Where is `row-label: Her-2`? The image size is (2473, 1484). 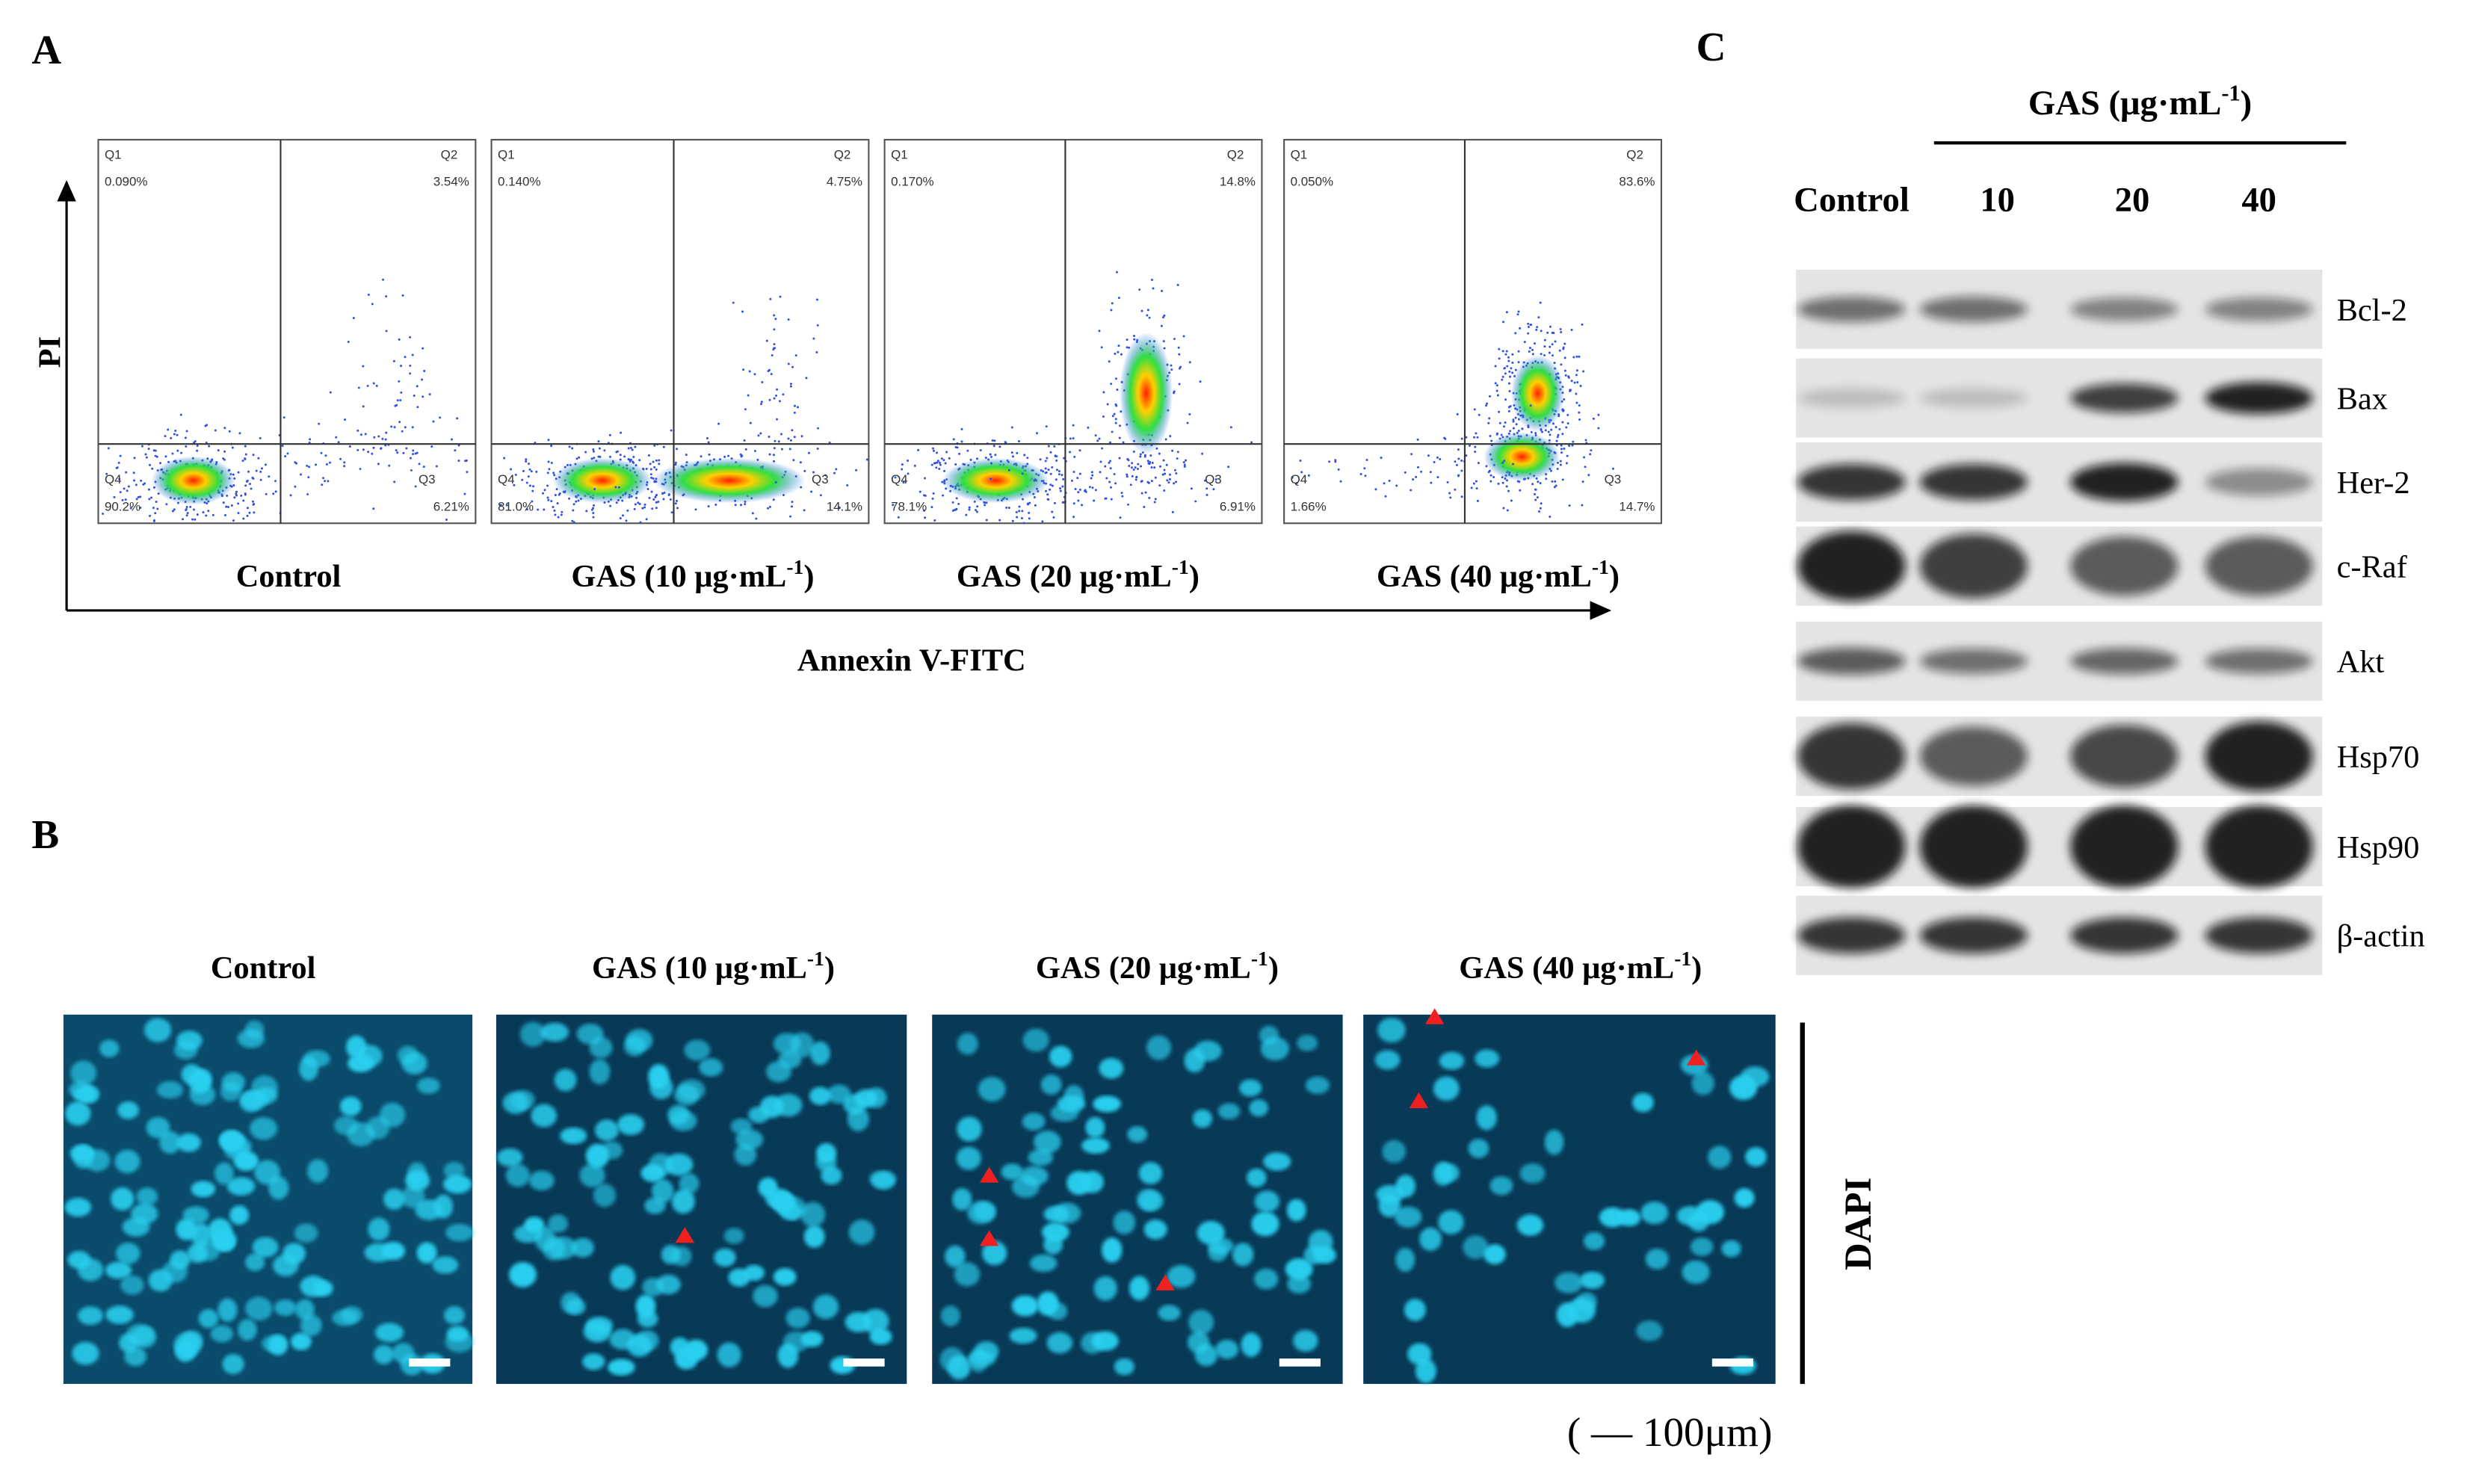
row-label: Her-2 is located at coordinates (2373, 484).